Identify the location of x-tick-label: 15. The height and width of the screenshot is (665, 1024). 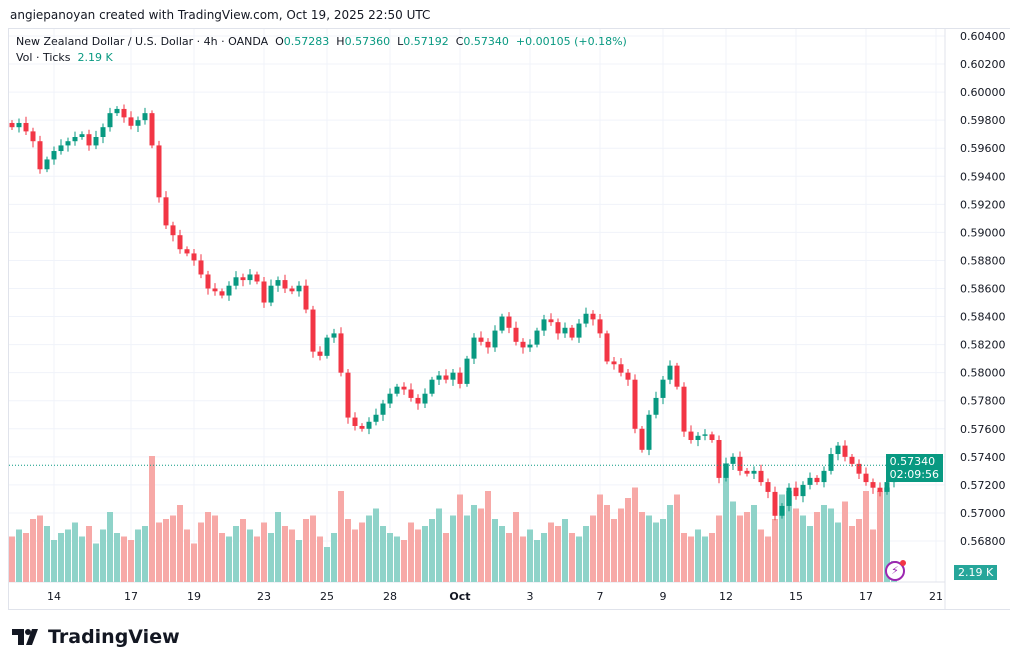
(796, 596).